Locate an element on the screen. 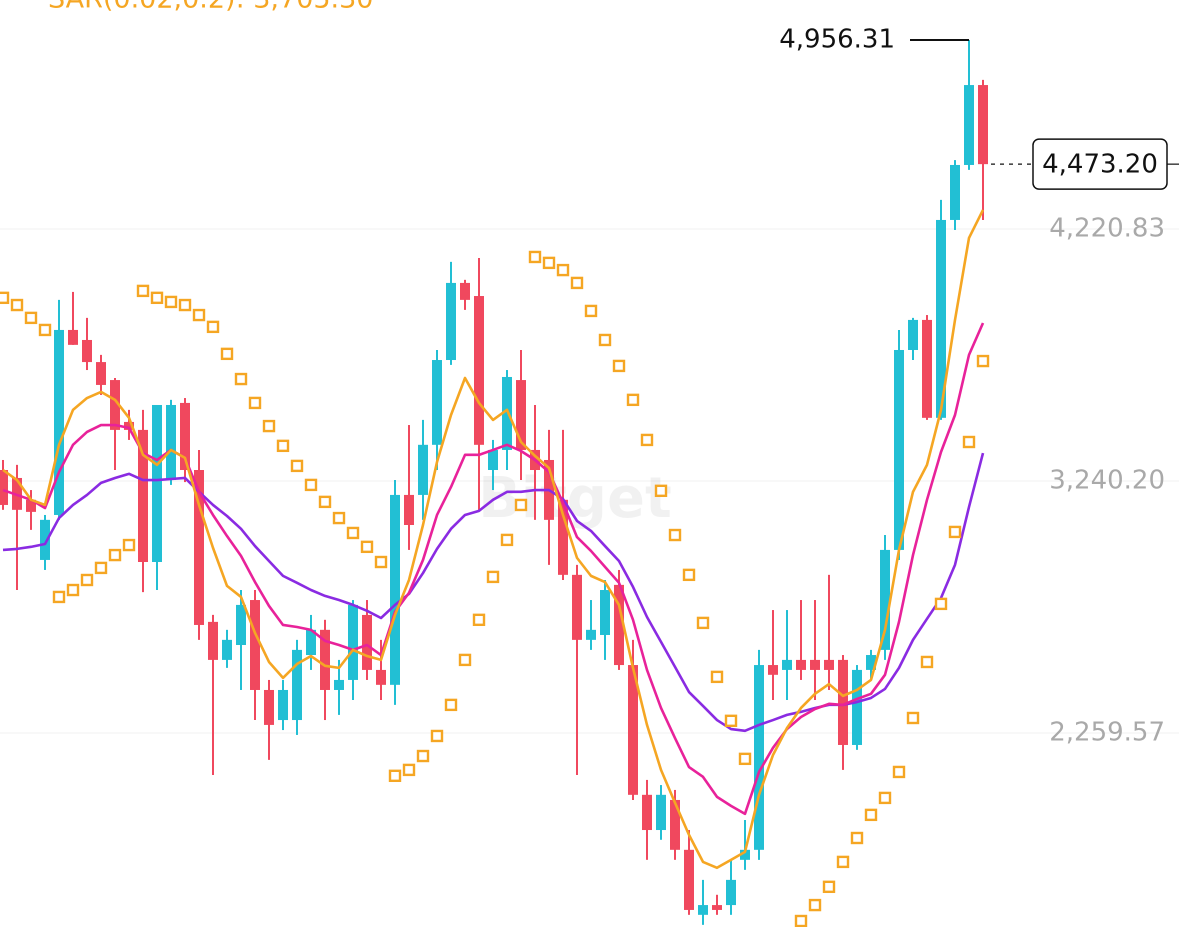  y-tick-label: 3,240.20 is located at coordinates (1107, 481).